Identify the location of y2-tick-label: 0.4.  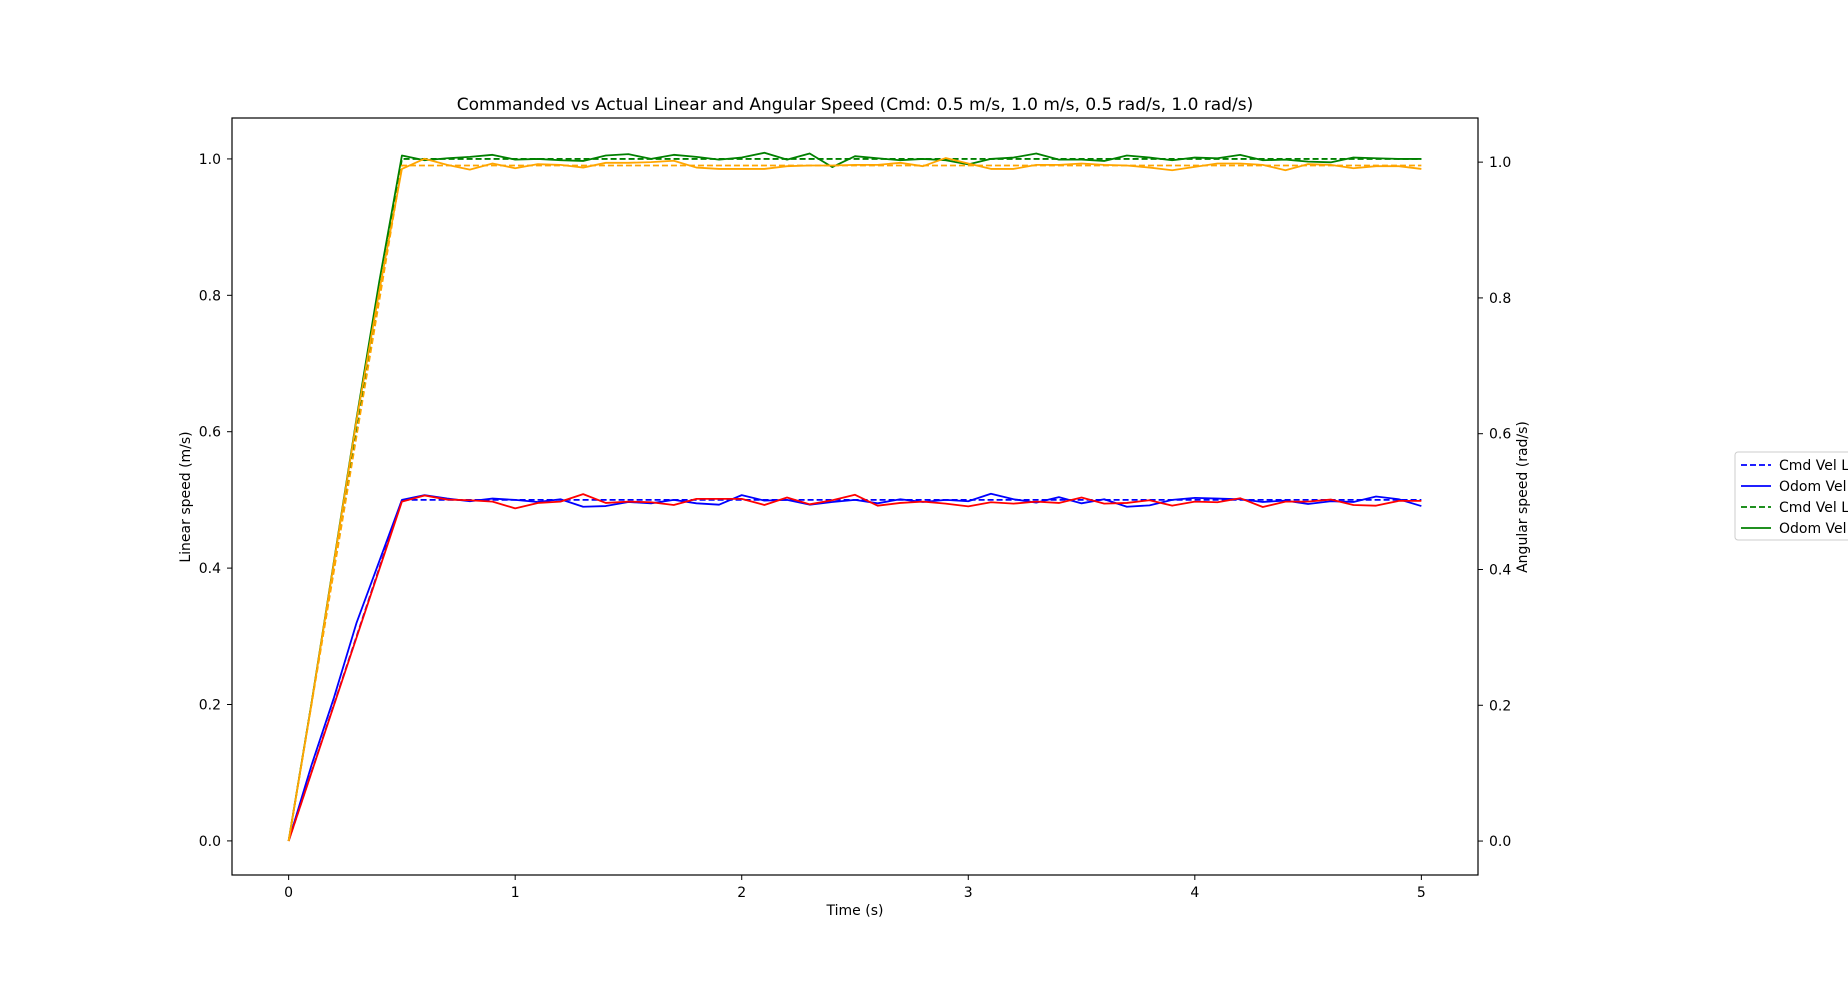
(1500, 570).